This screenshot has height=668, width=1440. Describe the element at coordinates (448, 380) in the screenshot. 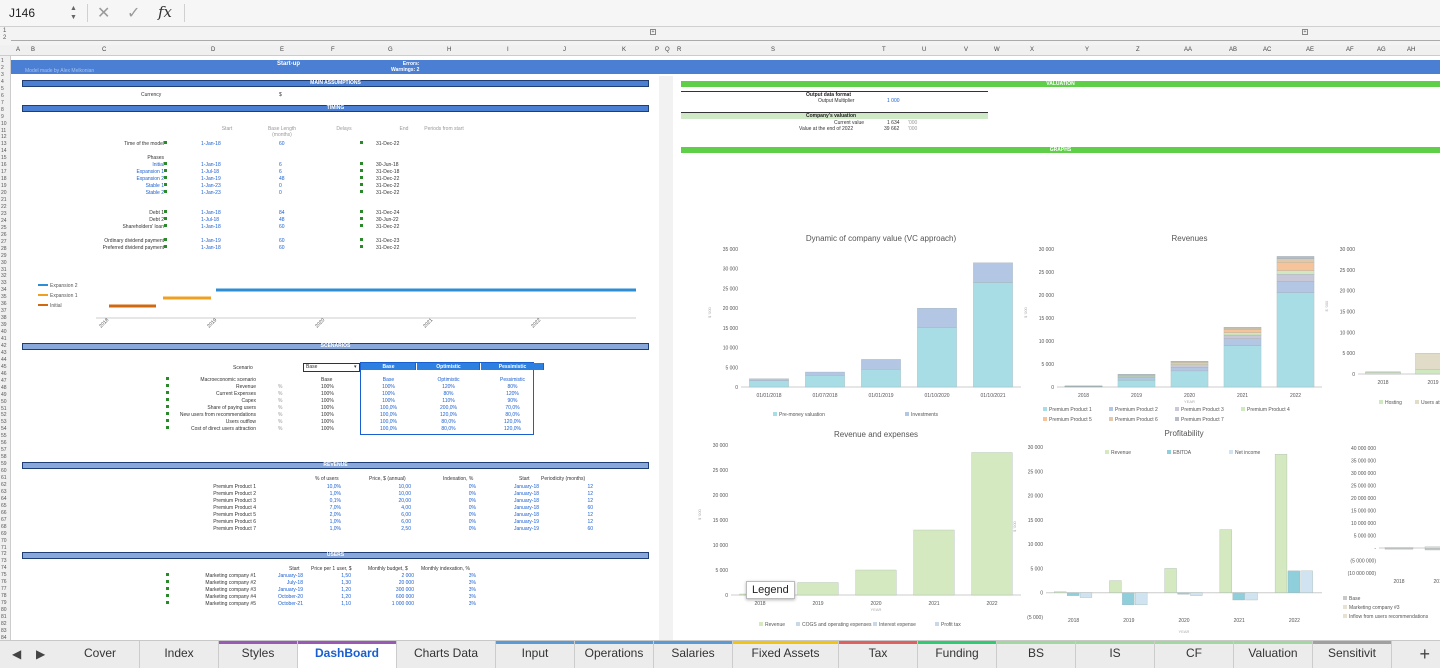

I see `scenario-value: Optimistic` at that location.